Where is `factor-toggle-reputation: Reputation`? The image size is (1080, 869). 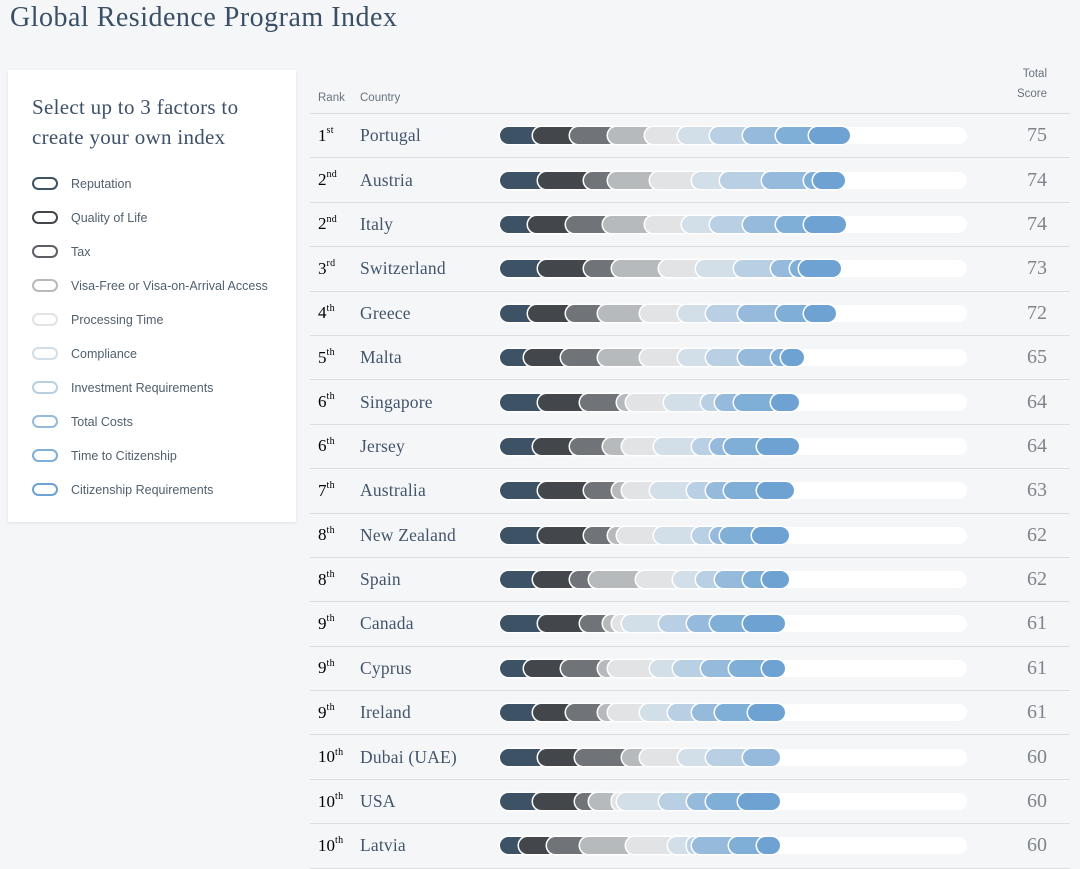
factor-toggle-reputation: Reputation is located at coordinates (152, 184).